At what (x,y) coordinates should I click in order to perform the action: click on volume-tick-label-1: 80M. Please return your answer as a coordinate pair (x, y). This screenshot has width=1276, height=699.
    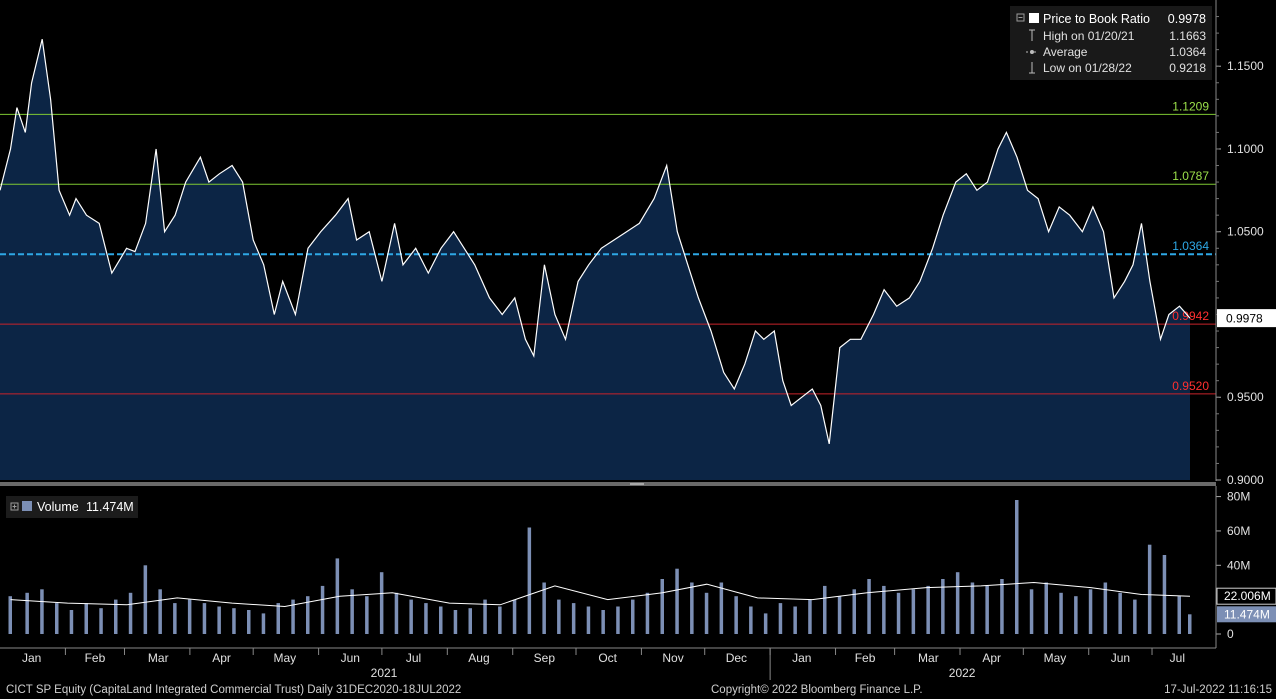
    Looking at the image, I should click on (1238, 497).